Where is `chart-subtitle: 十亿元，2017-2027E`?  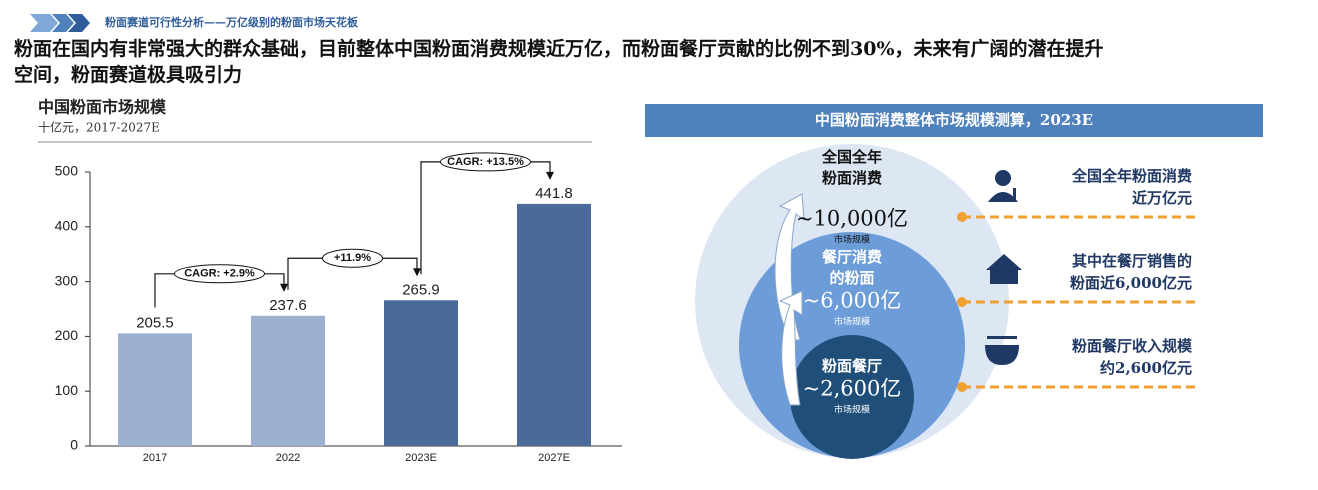 chart-subtitle: 十亿元，2017-2027E is located at coordinates (99, 127).